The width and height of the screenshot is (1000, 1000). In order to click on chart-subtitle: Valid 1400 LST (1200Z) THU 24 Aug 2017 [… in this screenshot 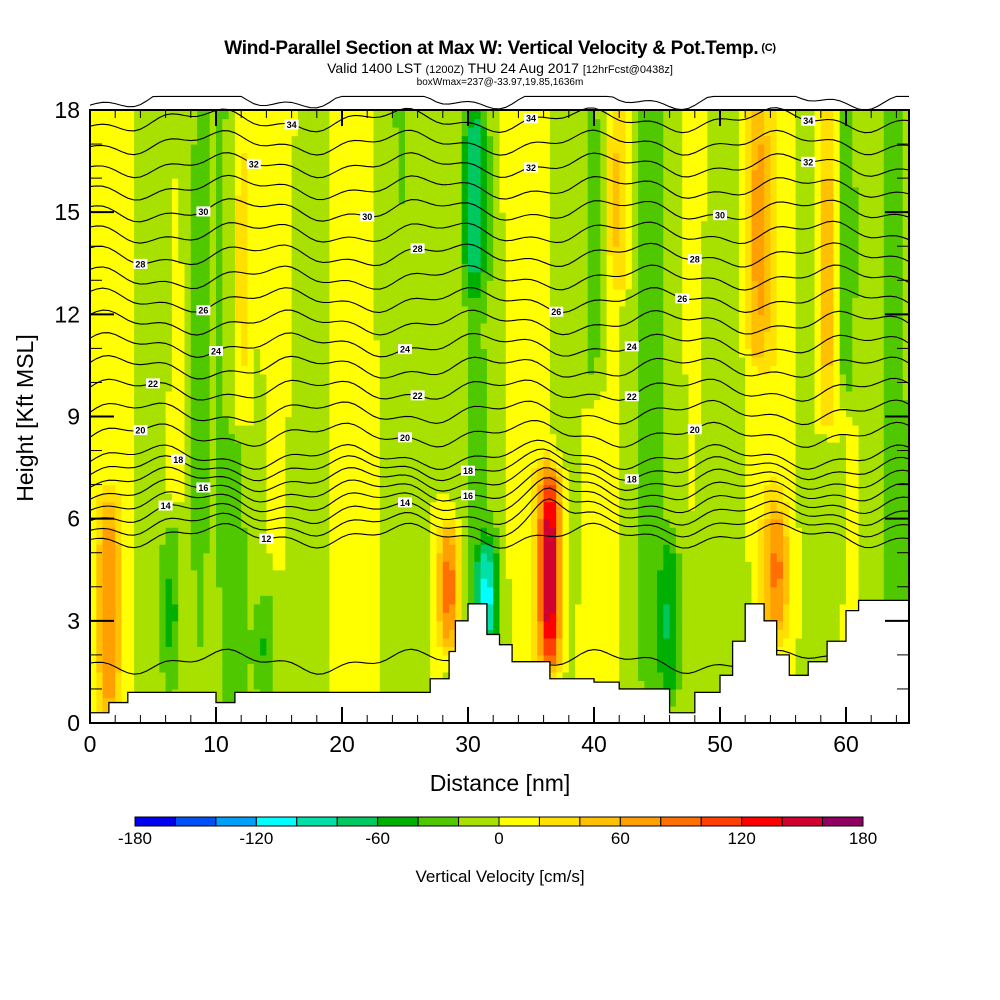, I will do `click(500, 68)`.